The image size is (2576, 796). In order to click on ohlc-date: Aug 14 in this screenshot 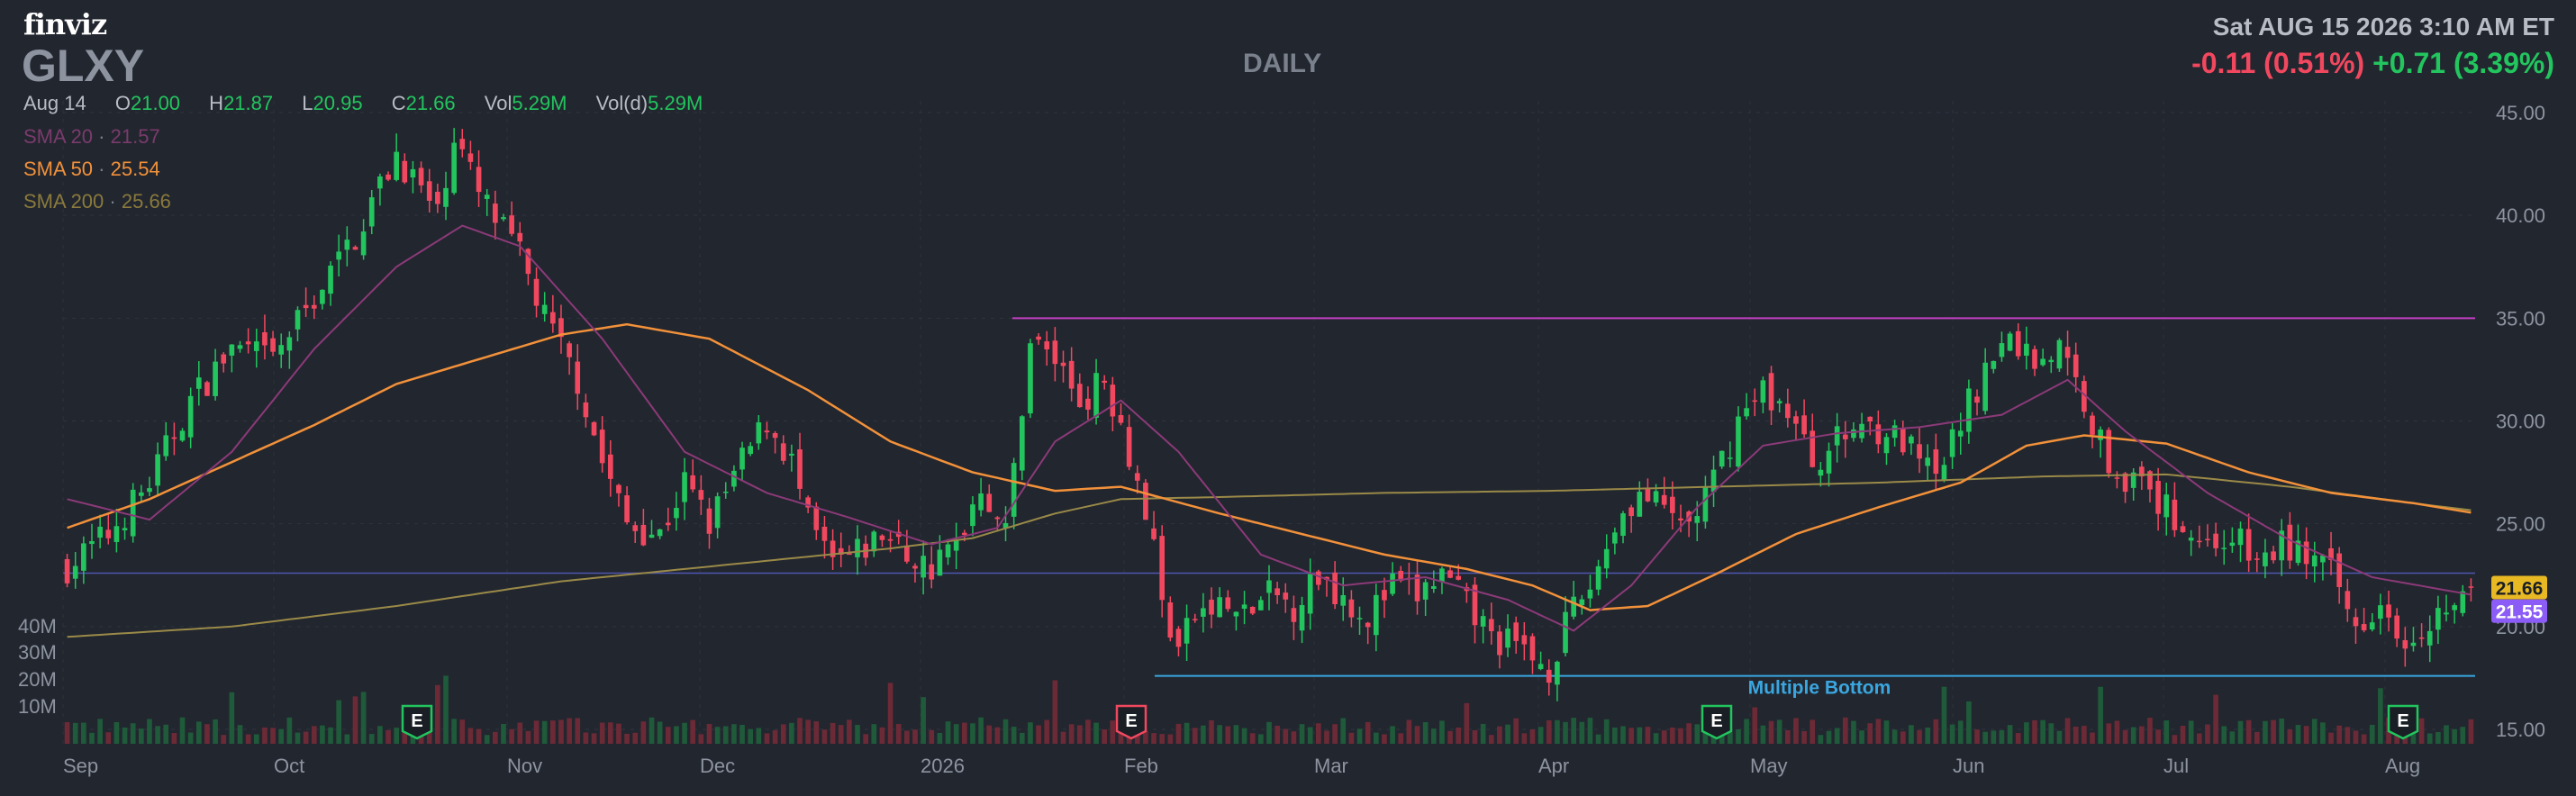, I will do `click(54, 103)`.